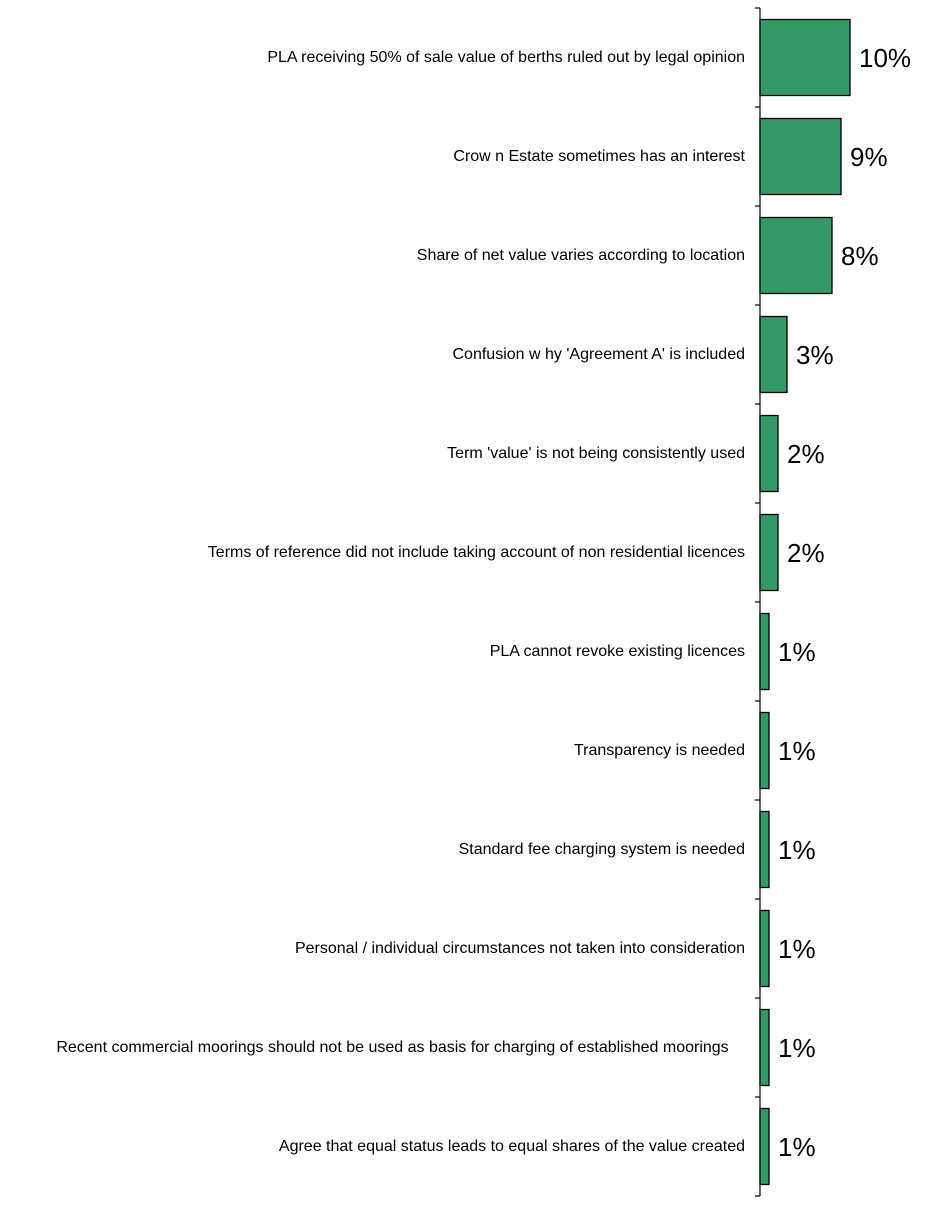  What do you see at coordinates (860, 255) in the screenshot?
I see `value-label: 8%` at bounding box center [860, 255].